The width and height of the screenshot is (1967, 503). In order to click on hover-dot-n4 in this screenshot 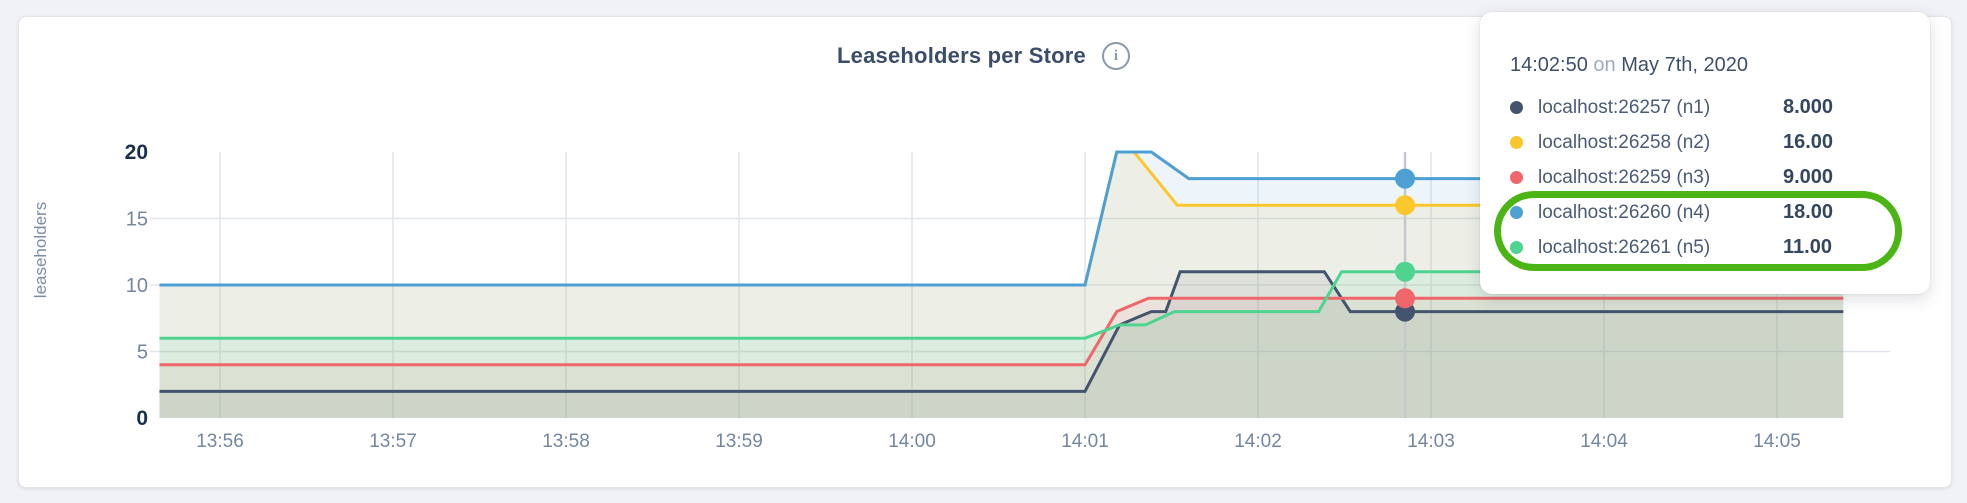, I will do `click(1405, 178)`.